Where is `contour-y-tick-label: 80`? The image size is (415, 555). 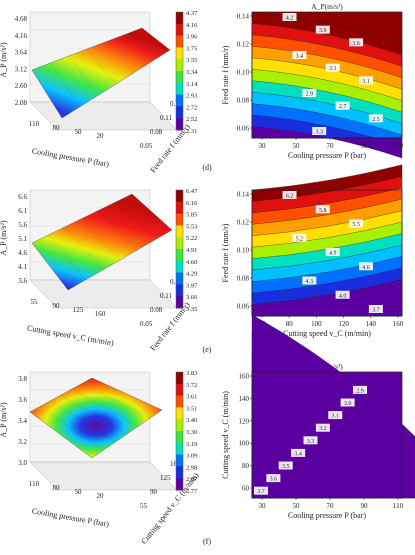 contour-y-tick-label: 80 is located at coordinates (246, 466).